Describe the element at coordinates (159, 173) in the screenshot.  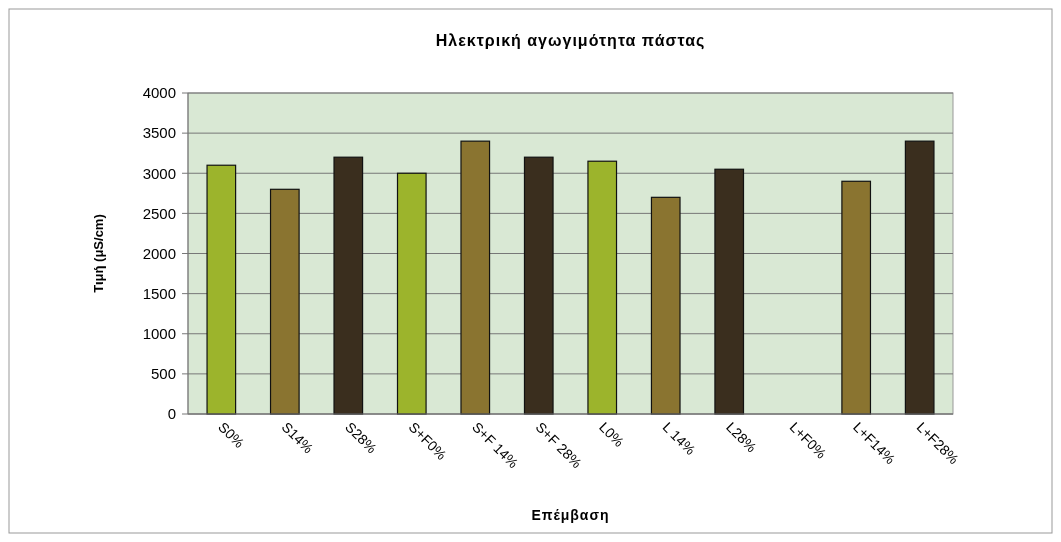
I see `y-tick-label: 3000` at that location.